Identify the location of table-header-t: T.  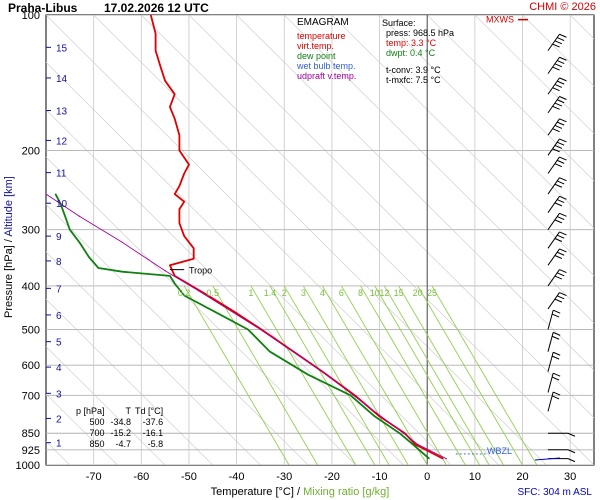
(128, 411).